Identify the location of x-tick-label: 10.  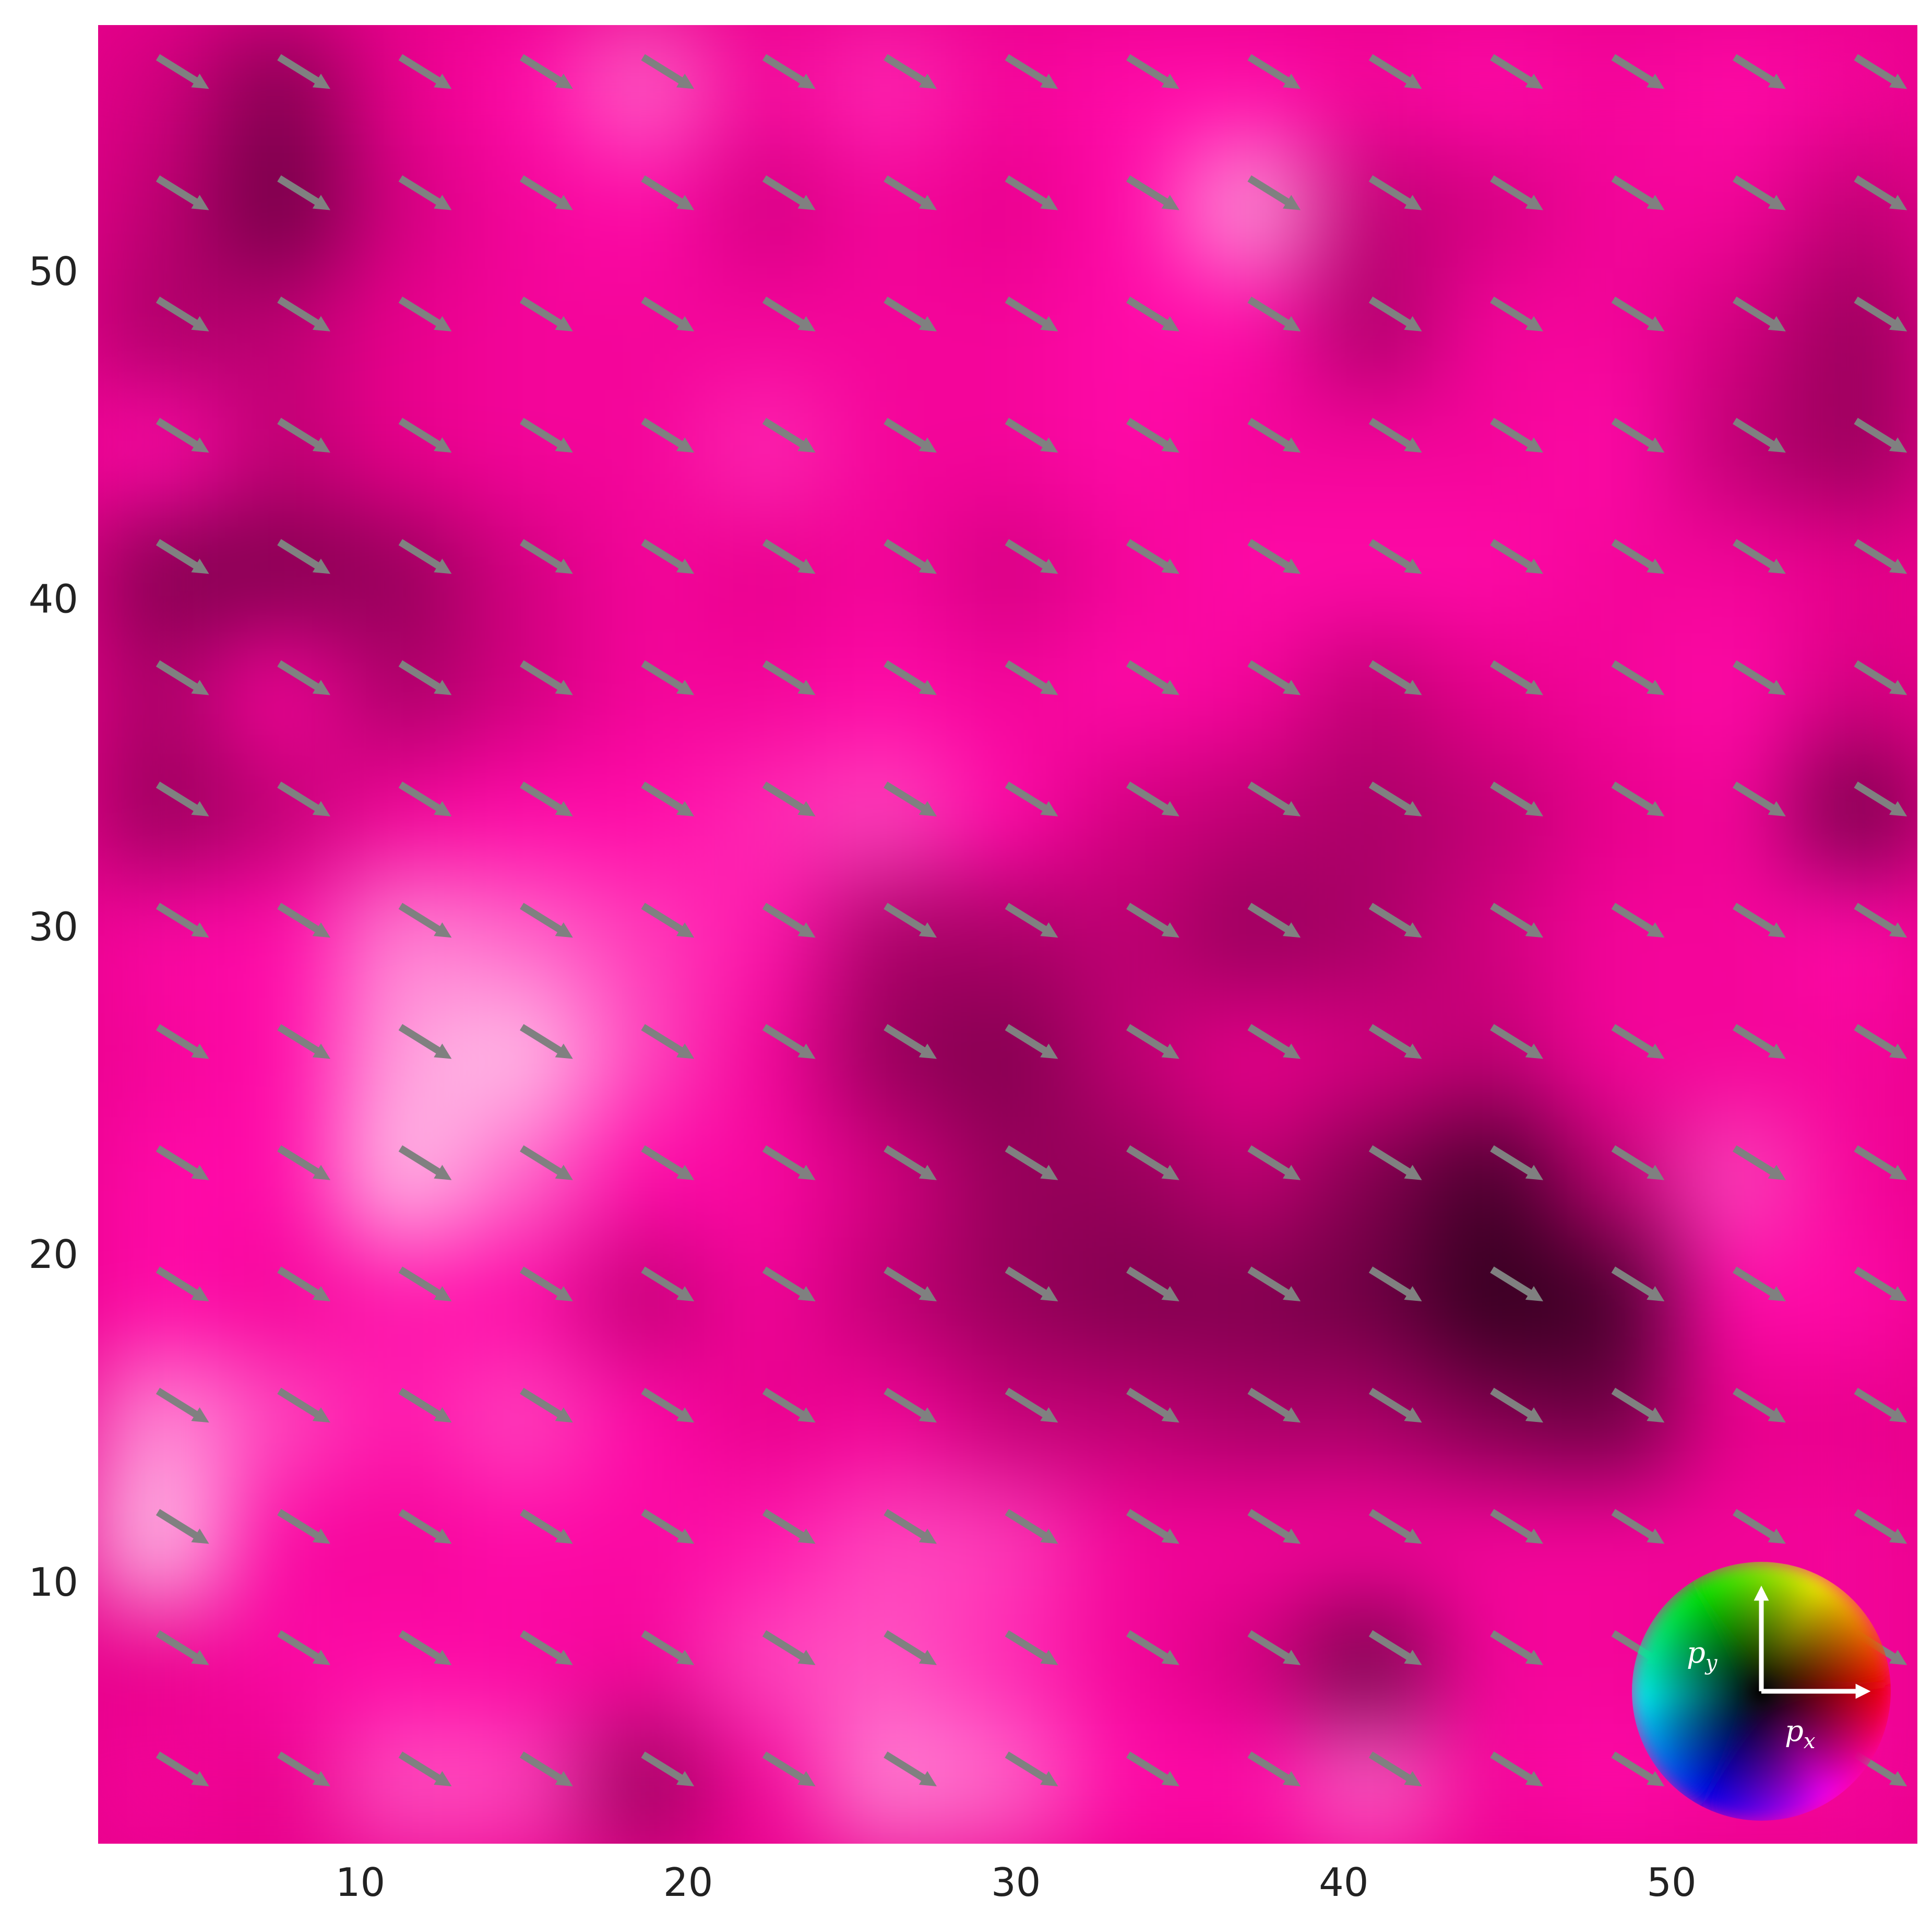
(360, 1882).